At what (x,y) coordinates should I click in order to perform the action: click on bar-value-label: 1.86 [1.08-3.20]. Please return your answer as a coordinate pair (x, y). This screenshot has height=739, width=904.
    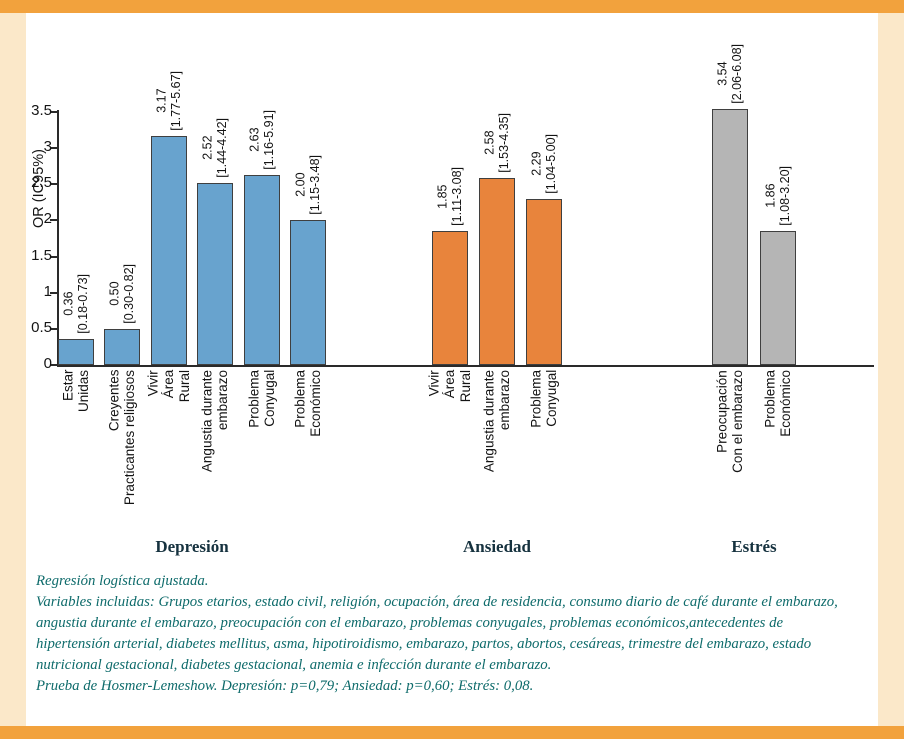
    Looking at the image, I should click on (778, 196).